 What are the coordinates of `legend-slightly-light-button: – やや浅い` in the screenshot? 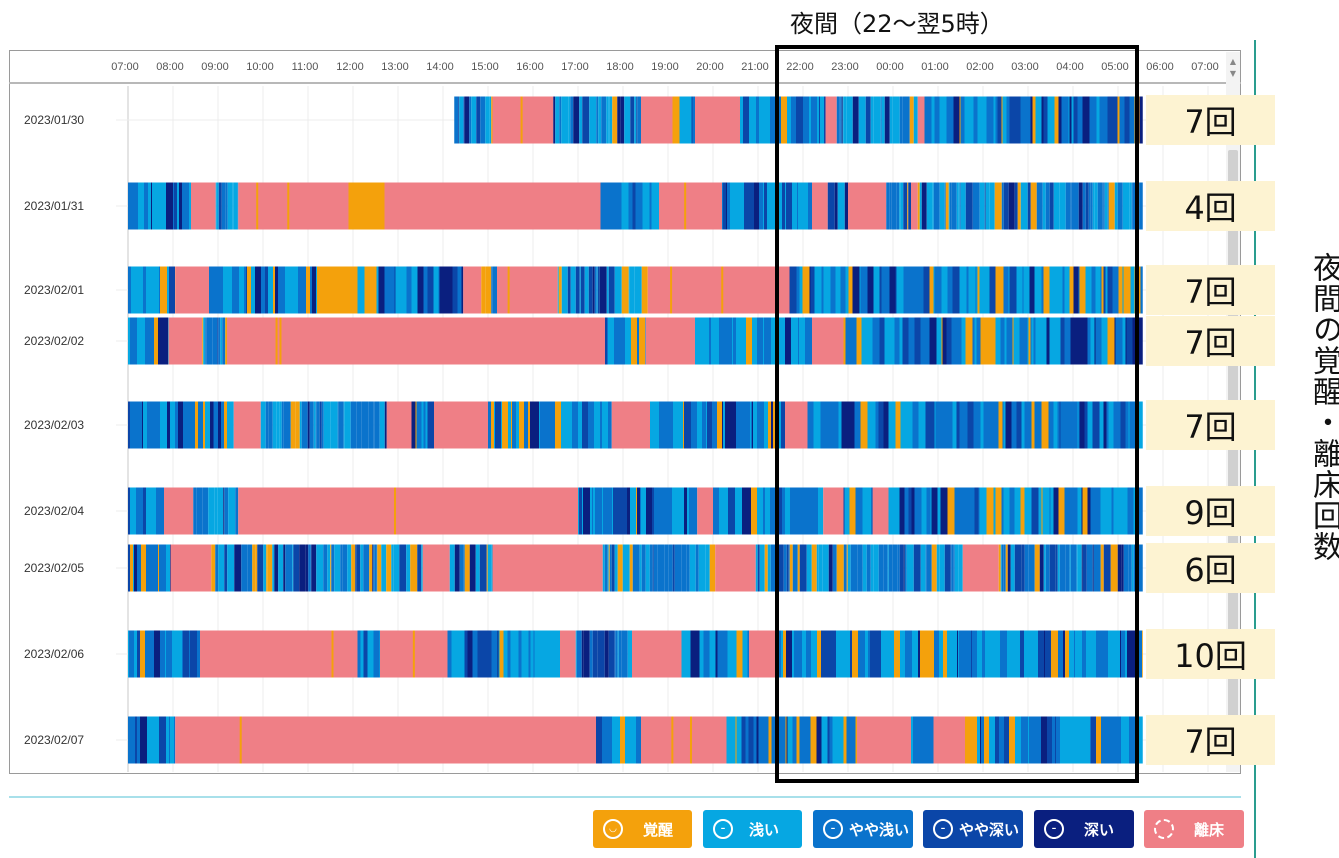 It's located at (863, 829).